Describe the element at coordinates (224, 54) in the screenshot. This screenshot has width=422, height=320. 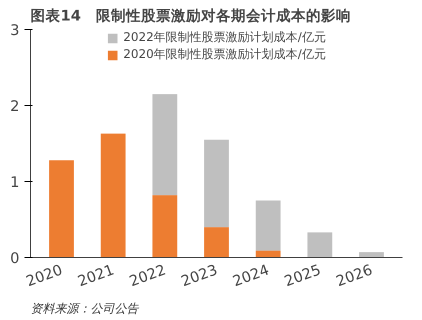
I see `legend-label: 2020年限制性股票激励计划成本/亿元` at that location.